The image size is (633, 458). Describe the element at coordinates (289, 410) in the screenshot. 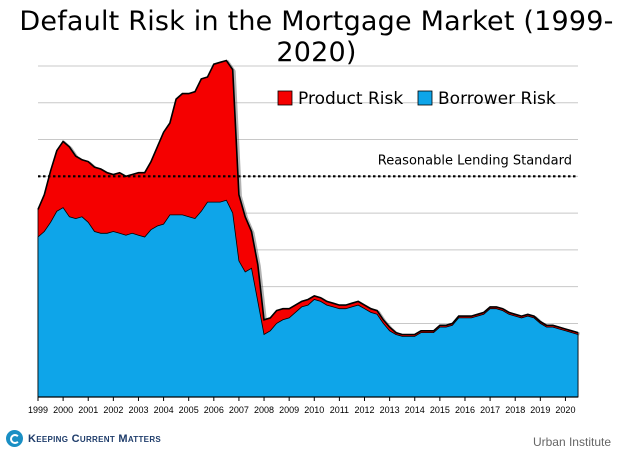

I see `x-tick-label: 2009` at that location.